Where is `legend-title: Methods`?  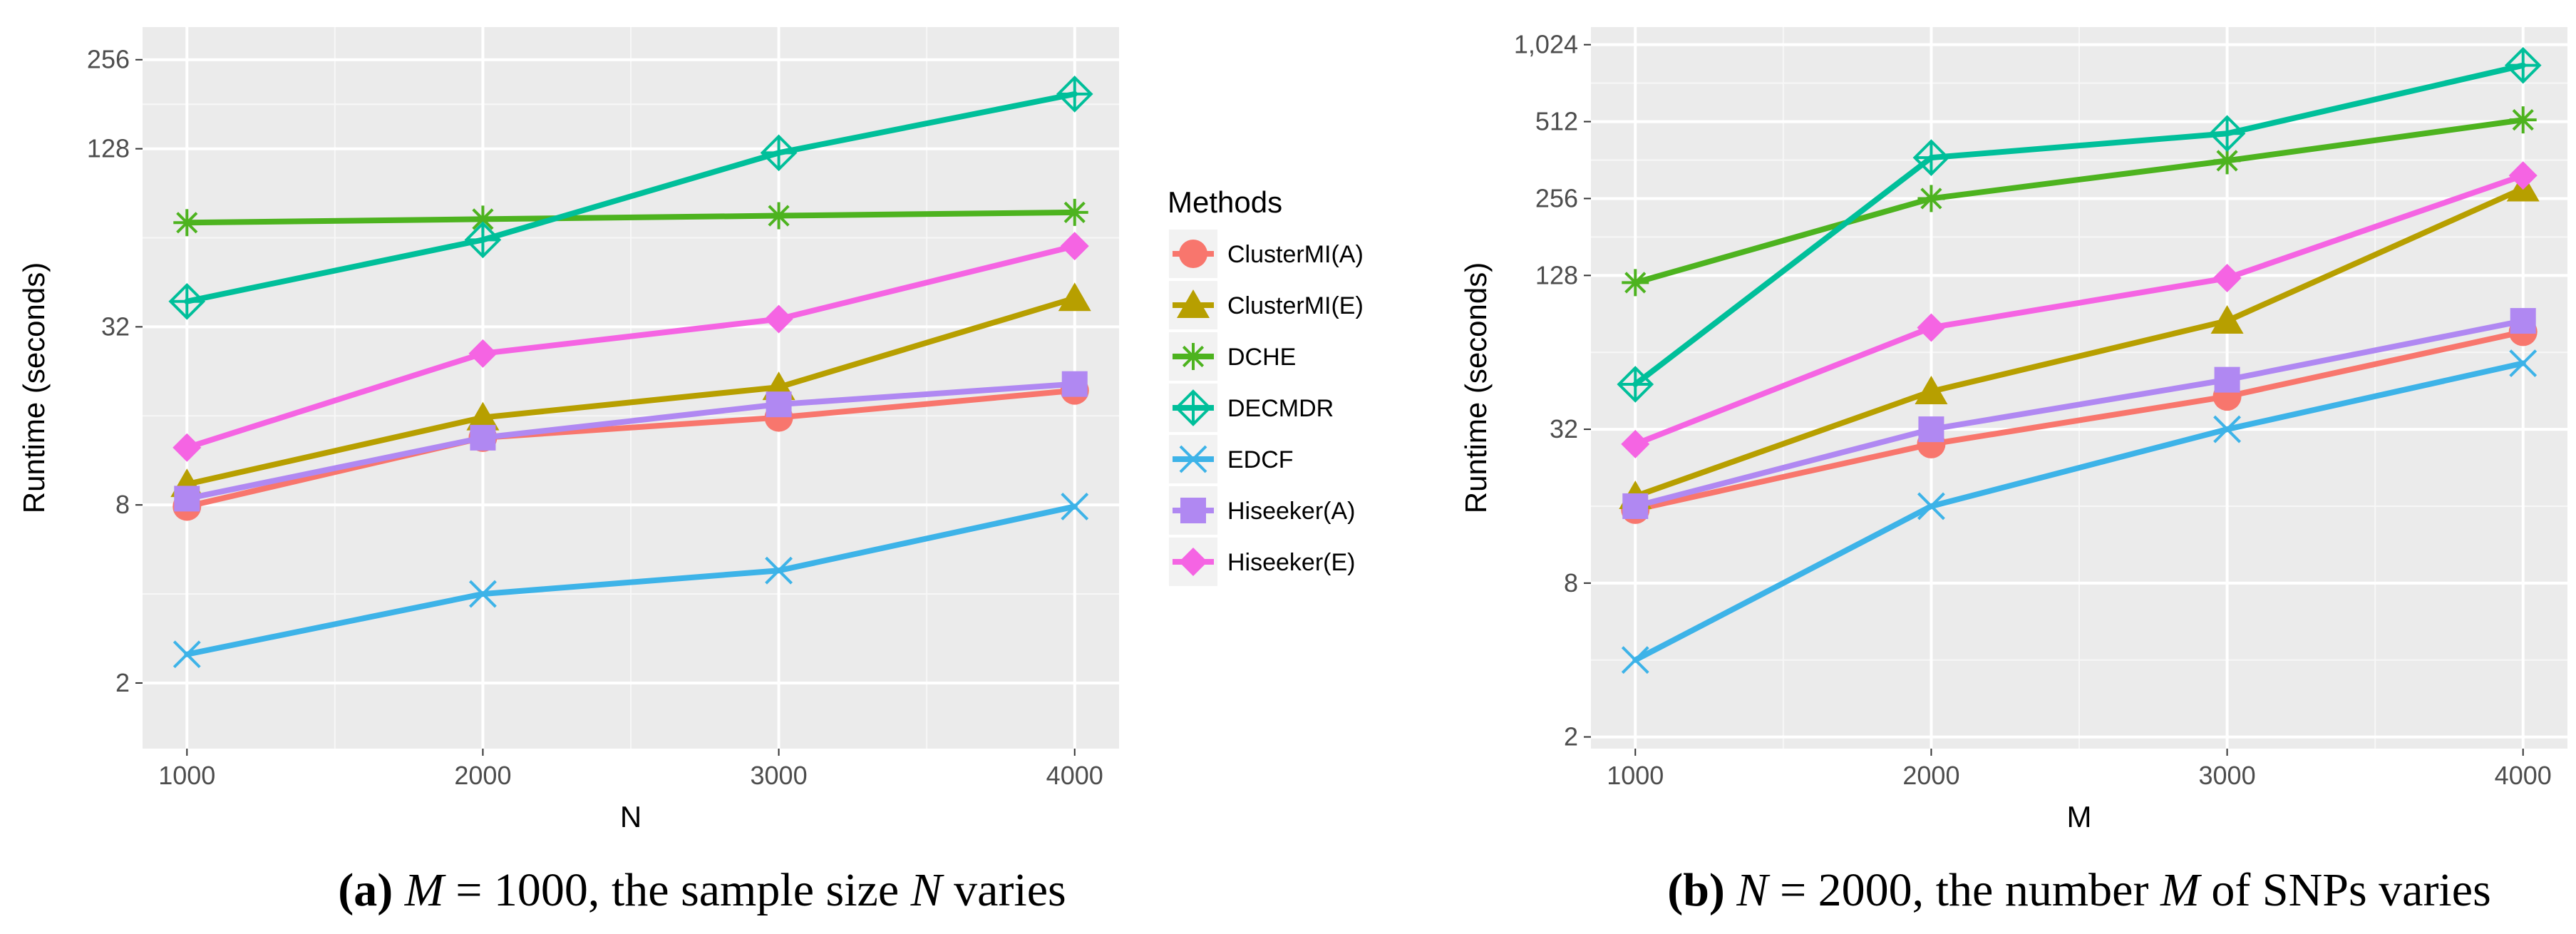 legend-title: Methods is located at coordinates (1225, 202).